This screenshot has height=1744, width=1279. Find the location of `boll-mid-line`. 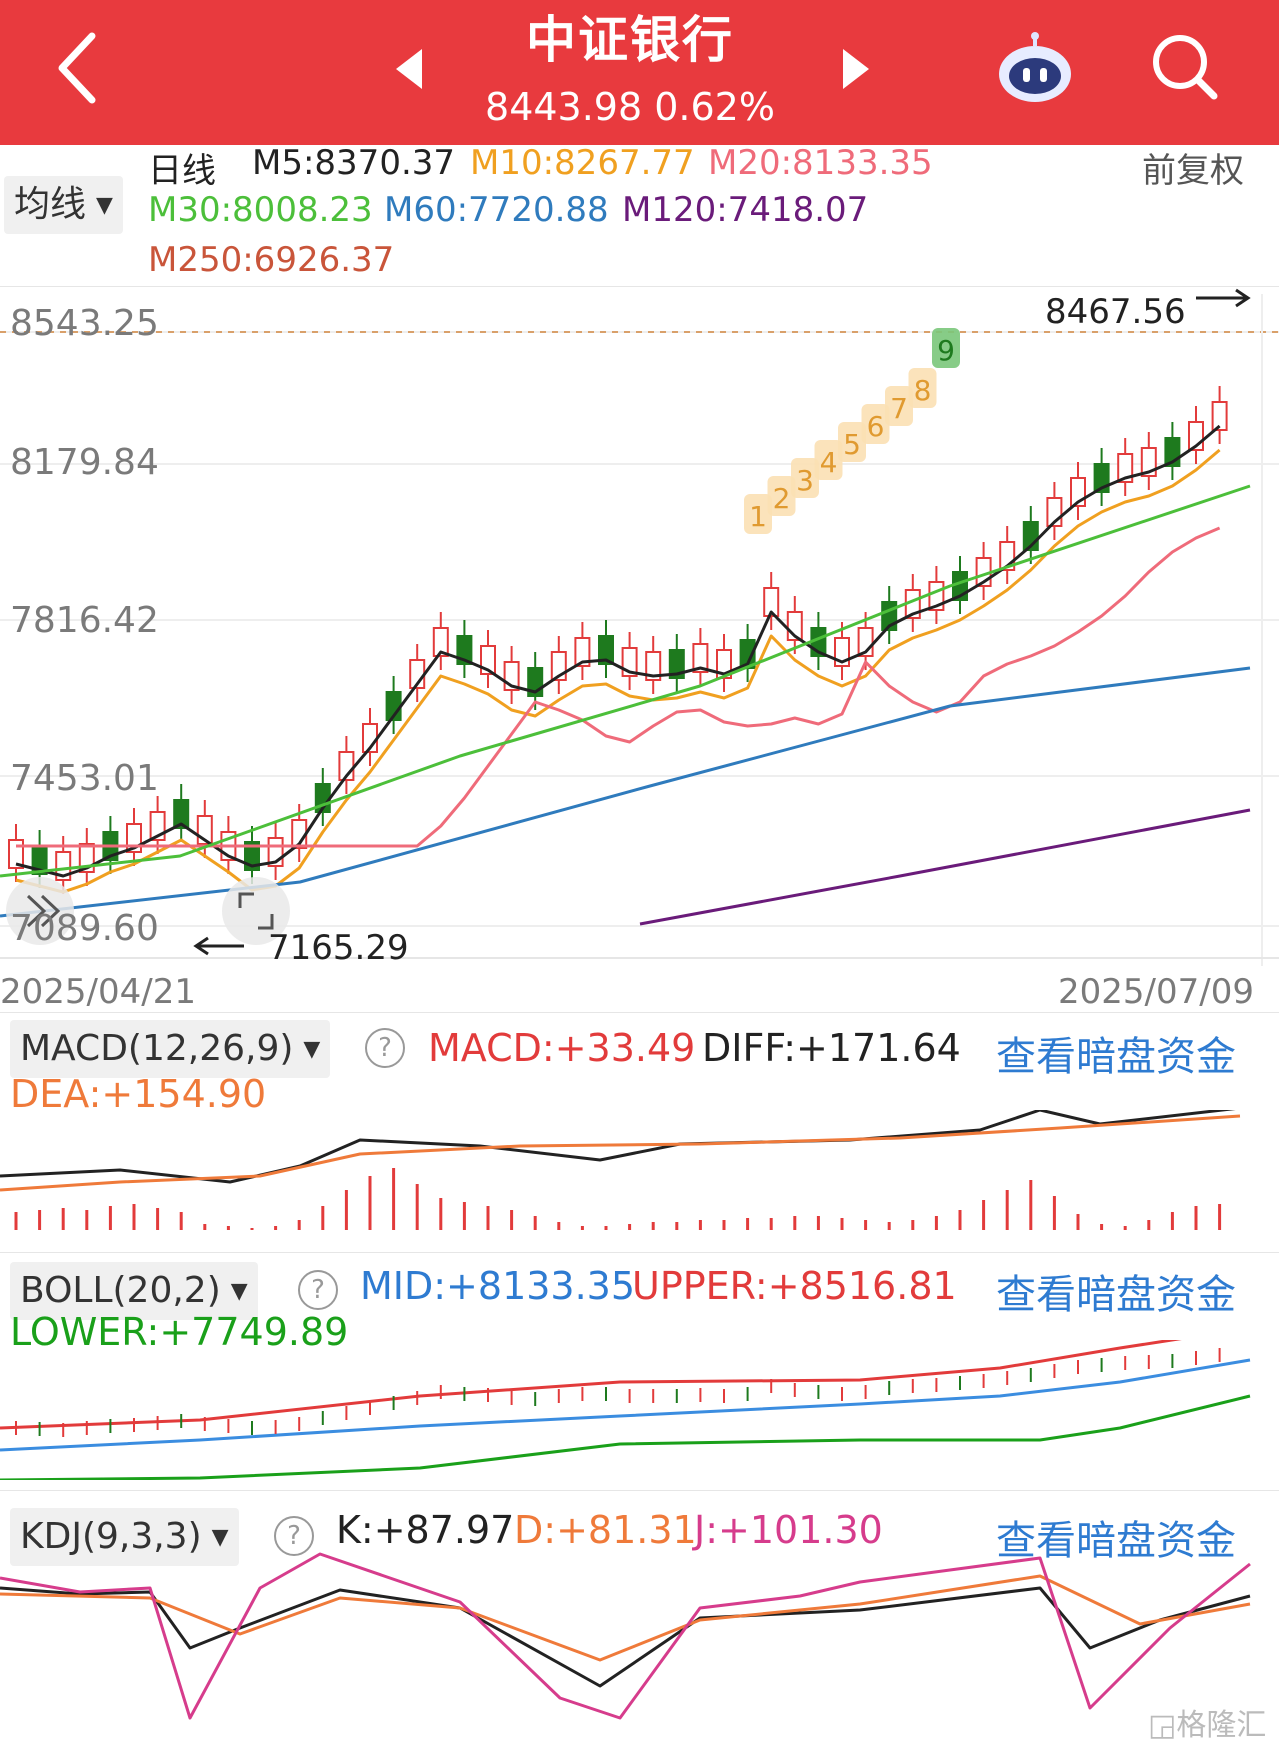

boll-mid-line is located at coordinates (625, 1405).